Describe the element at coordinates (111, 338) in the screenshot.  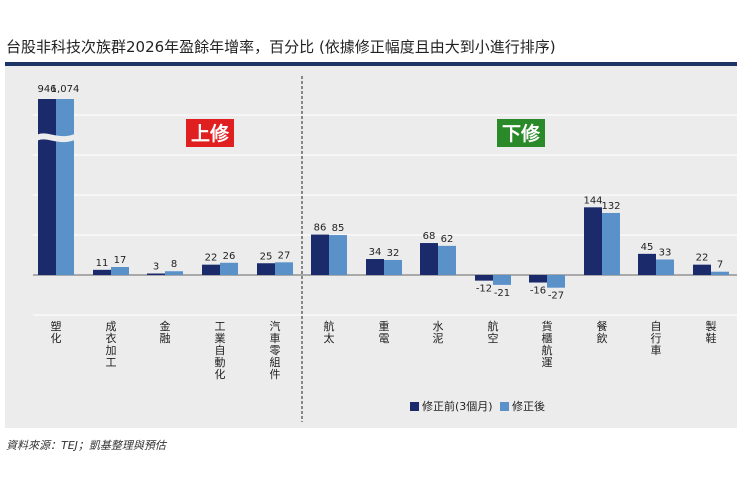
I see `category-label-char: 衣` at that location.